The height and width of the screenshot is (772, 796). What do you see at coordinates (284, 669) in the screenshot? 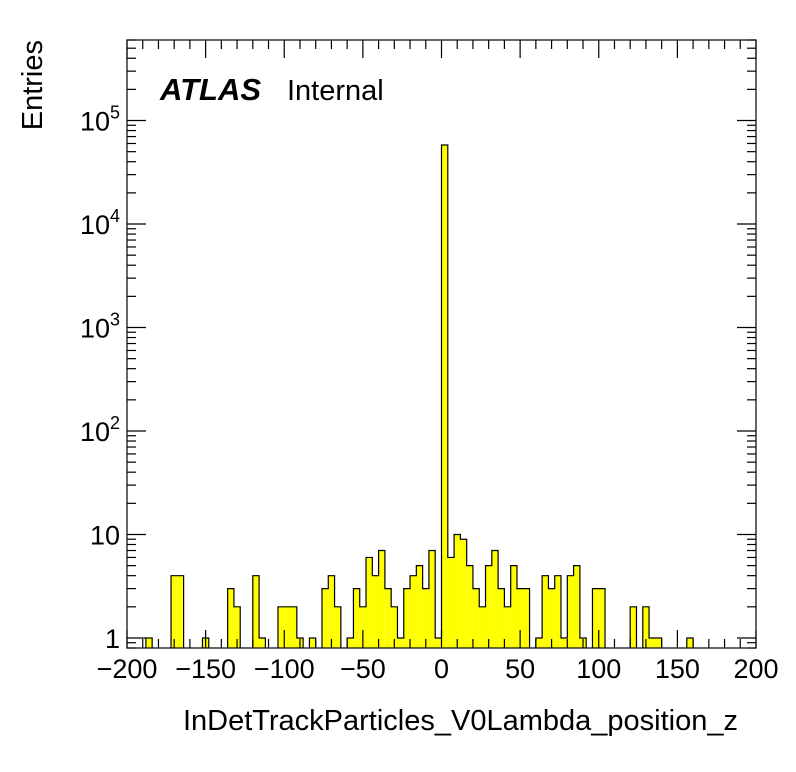
I see `x-tick-label: −100` at bounding box center [284, 669].